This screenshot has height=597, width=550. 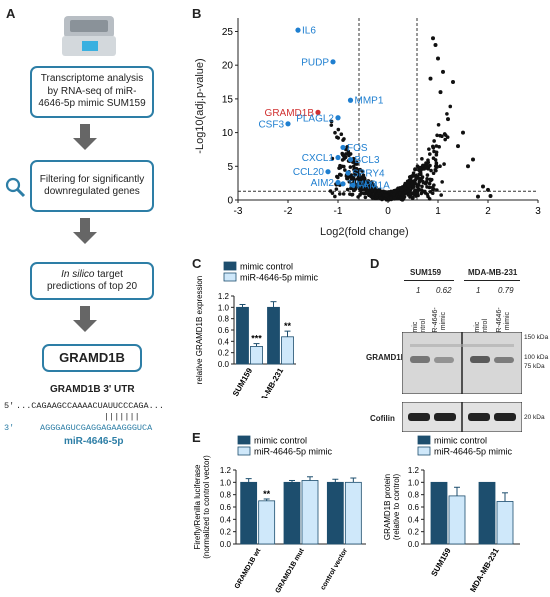 I want to click on volcano-xtick-label: 1, so click(x=438, y=211).